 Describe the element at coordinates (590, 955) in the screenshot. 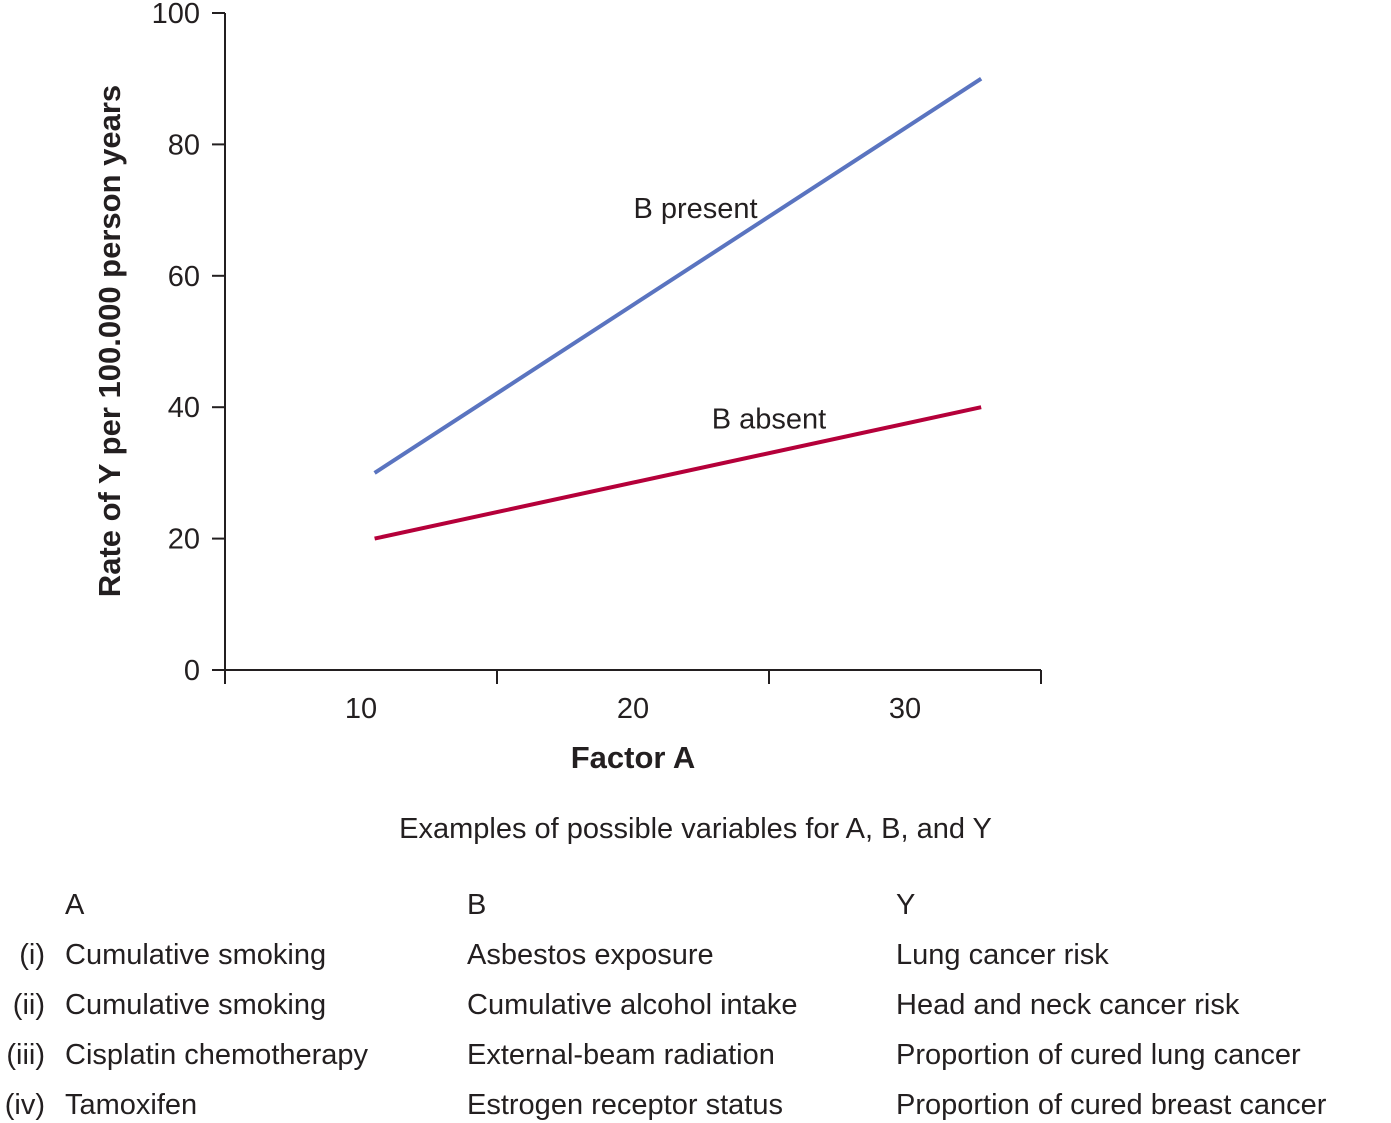

I see `table-cell-b: Asbestos exposure` at that location.